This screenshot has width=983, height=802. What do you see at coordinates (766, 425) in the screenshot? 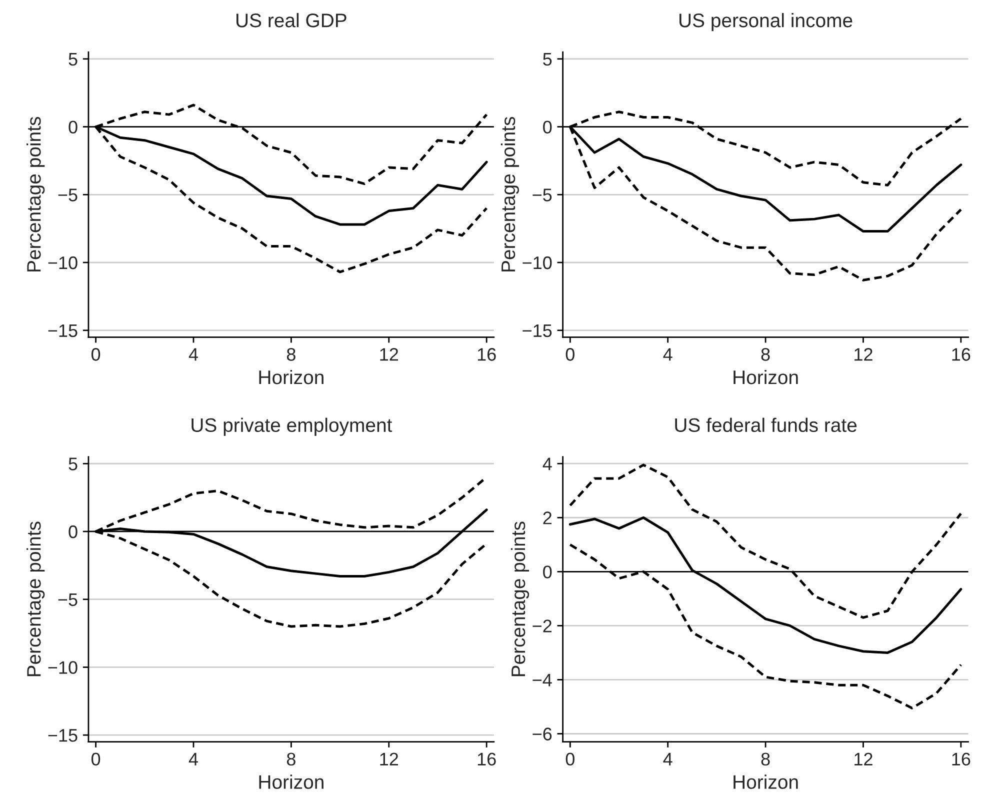
I see `chart-title: US federal funds rate` at bounding box center [766, 425].